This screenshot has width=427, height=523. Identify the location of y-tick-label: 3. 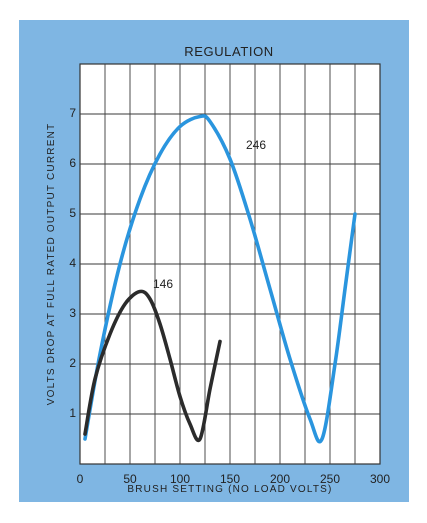
(72, 313).